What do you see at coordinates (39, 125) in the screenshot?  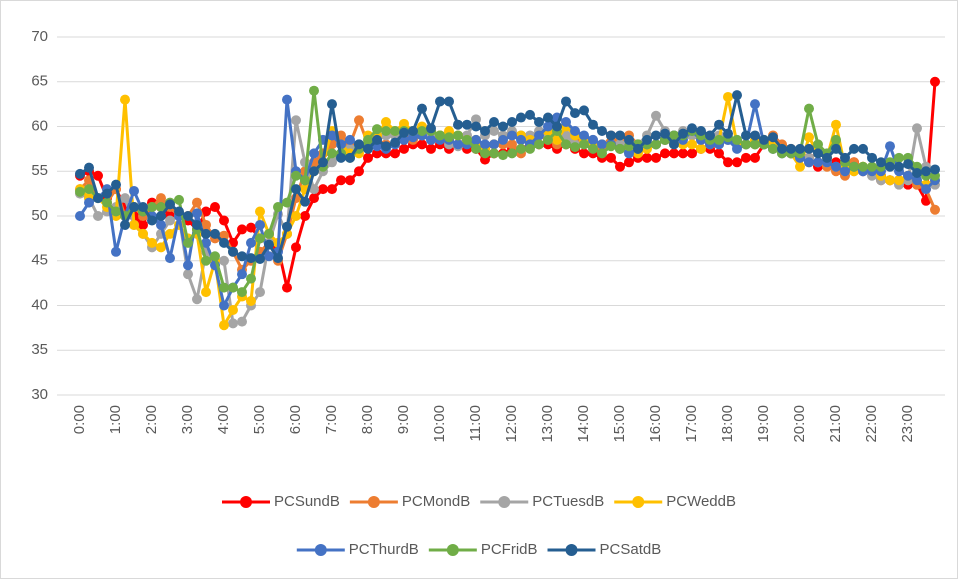 I see `y-tick-label: 60` at bounding box center [39, 125].